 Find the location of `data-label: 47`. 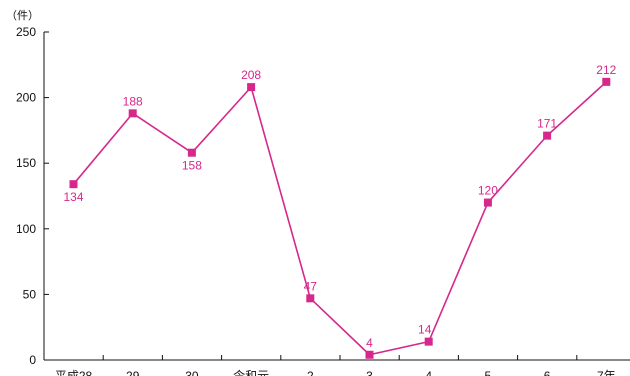

data-label: 47 is located at coordinates (311, 286).